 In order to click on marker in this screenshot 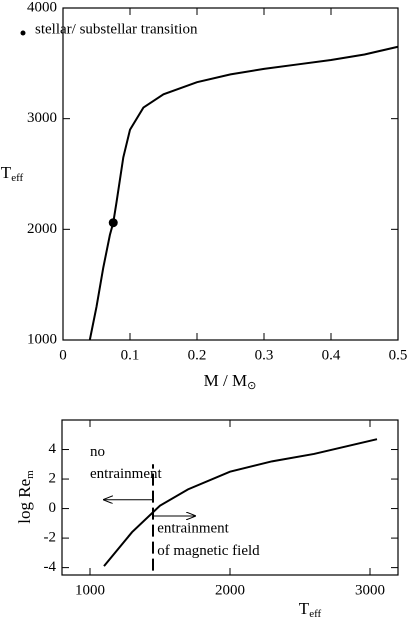, I will do `click(113, 223)`.